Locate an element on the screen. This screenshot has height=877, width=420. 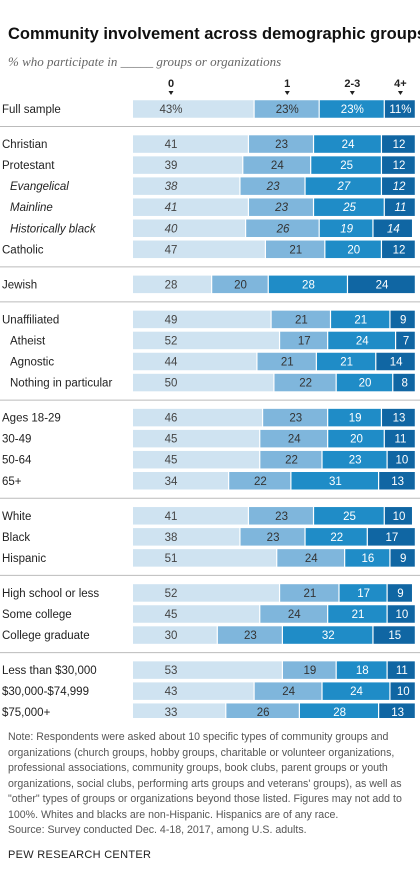
row-label: Protestant is located at coordinates (28, 166).